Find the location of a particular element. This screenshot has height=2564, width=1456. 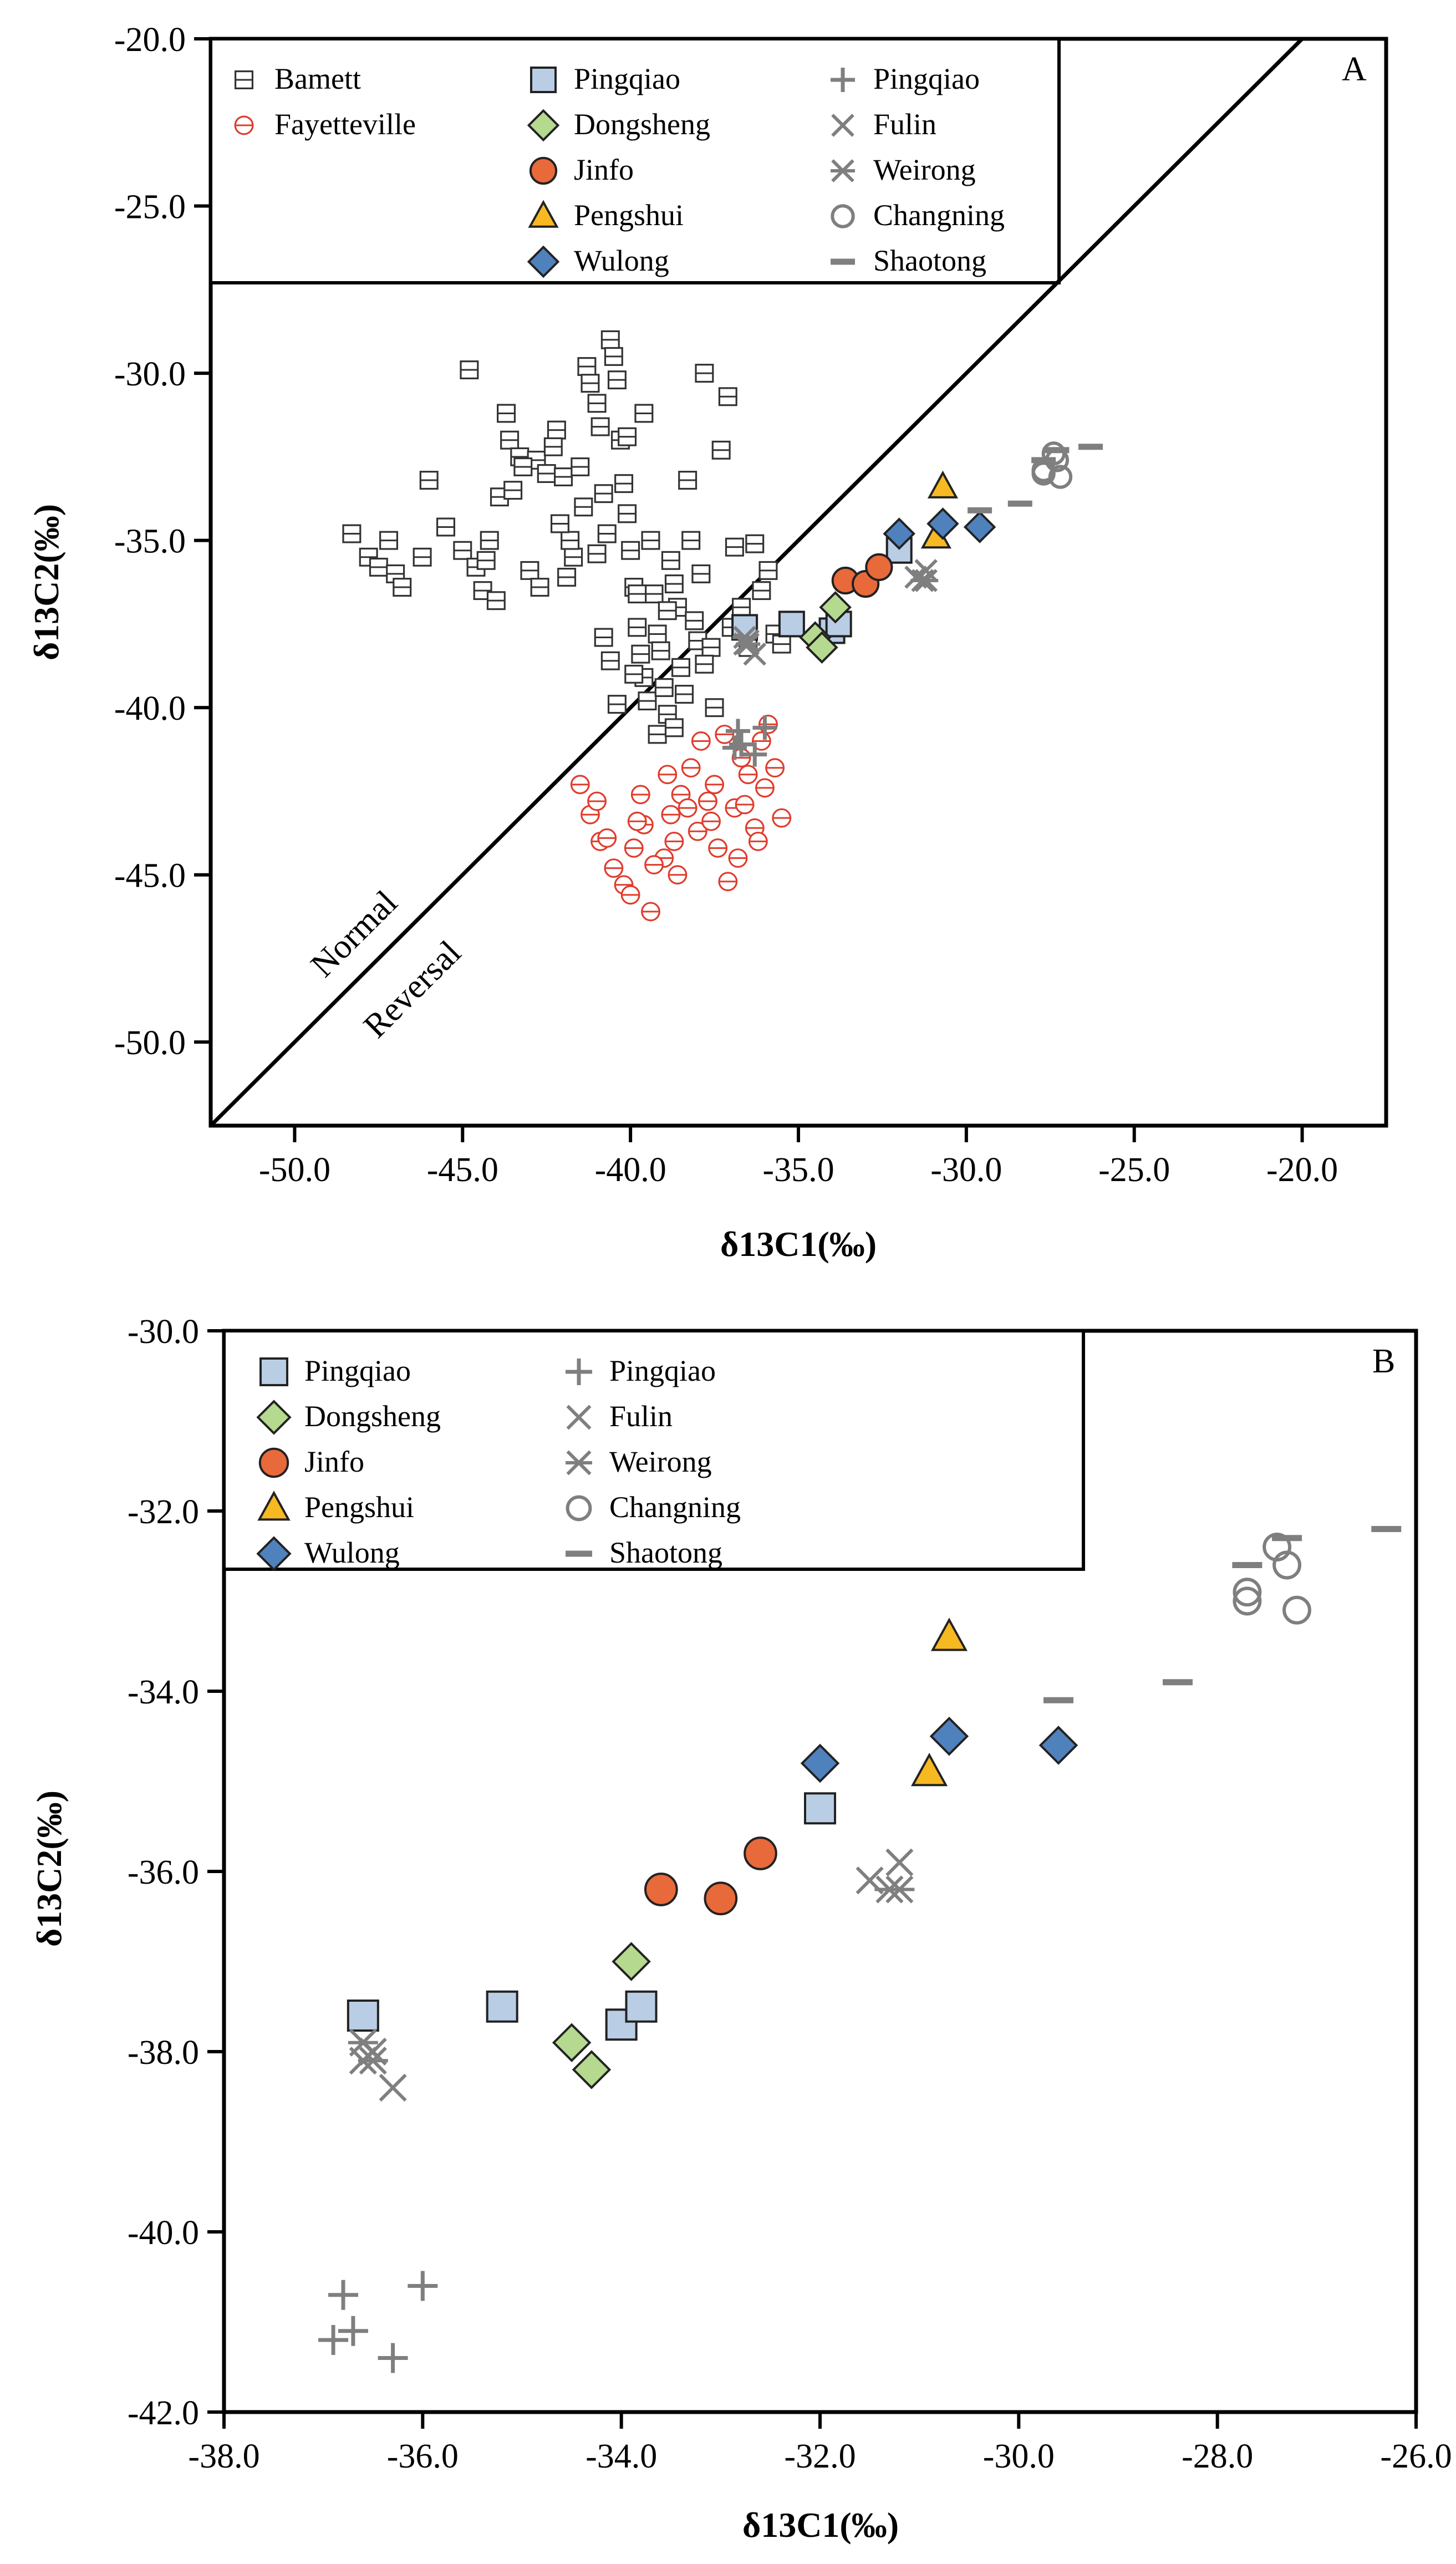

legend-label-jinfo: Jinfo is located at coordinates (604, 169).